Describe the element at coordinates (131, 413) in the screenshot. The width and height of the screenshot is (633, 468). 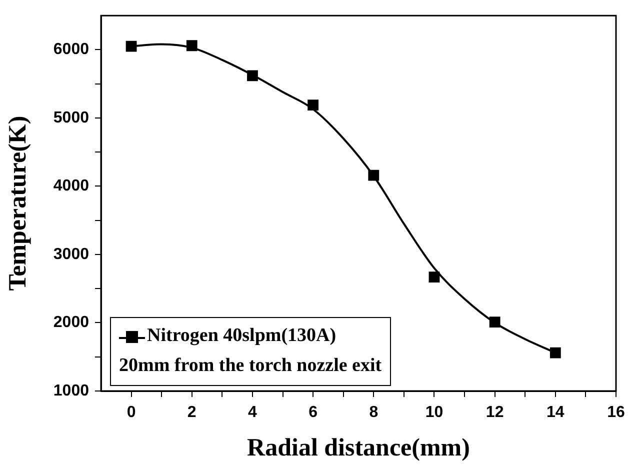
I see `x-tick-label: 0` at that location.